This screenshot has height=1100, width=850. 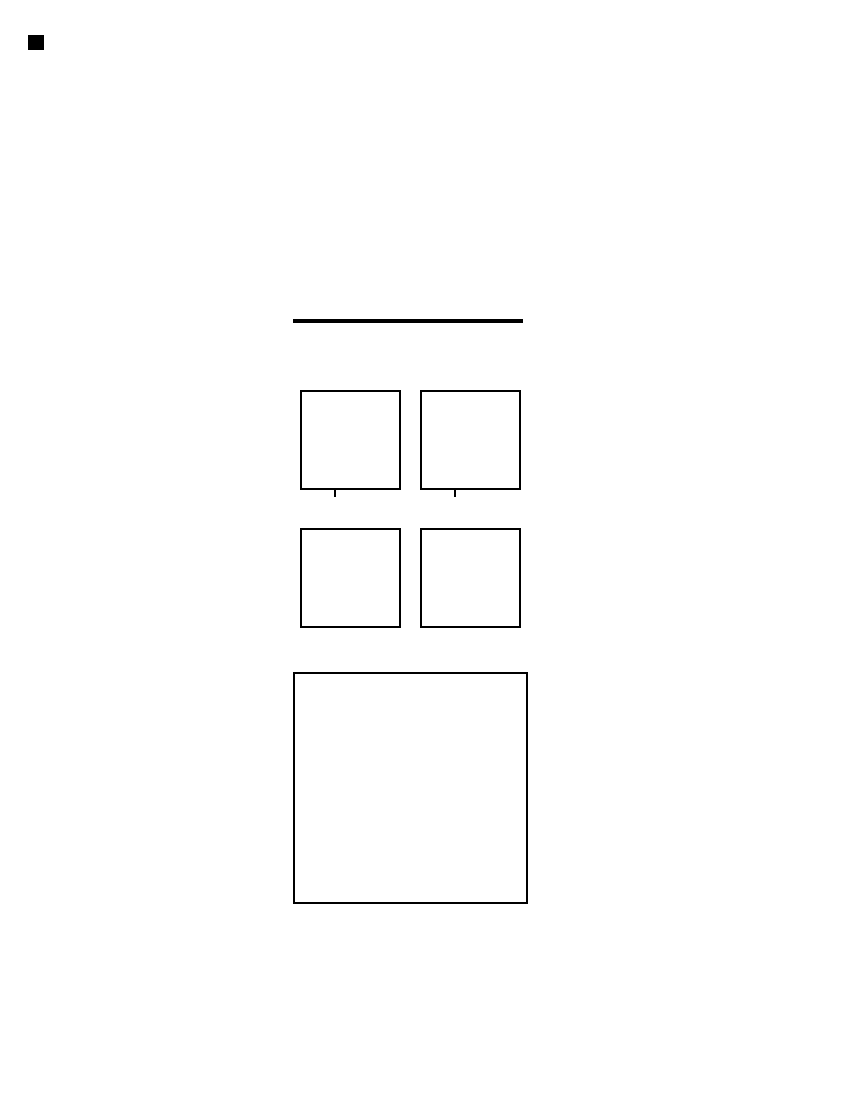 What do you see at coordinates (455, 493) in the screenshot?
I see `comparison-tick-right` at bounding box center [455, 493].